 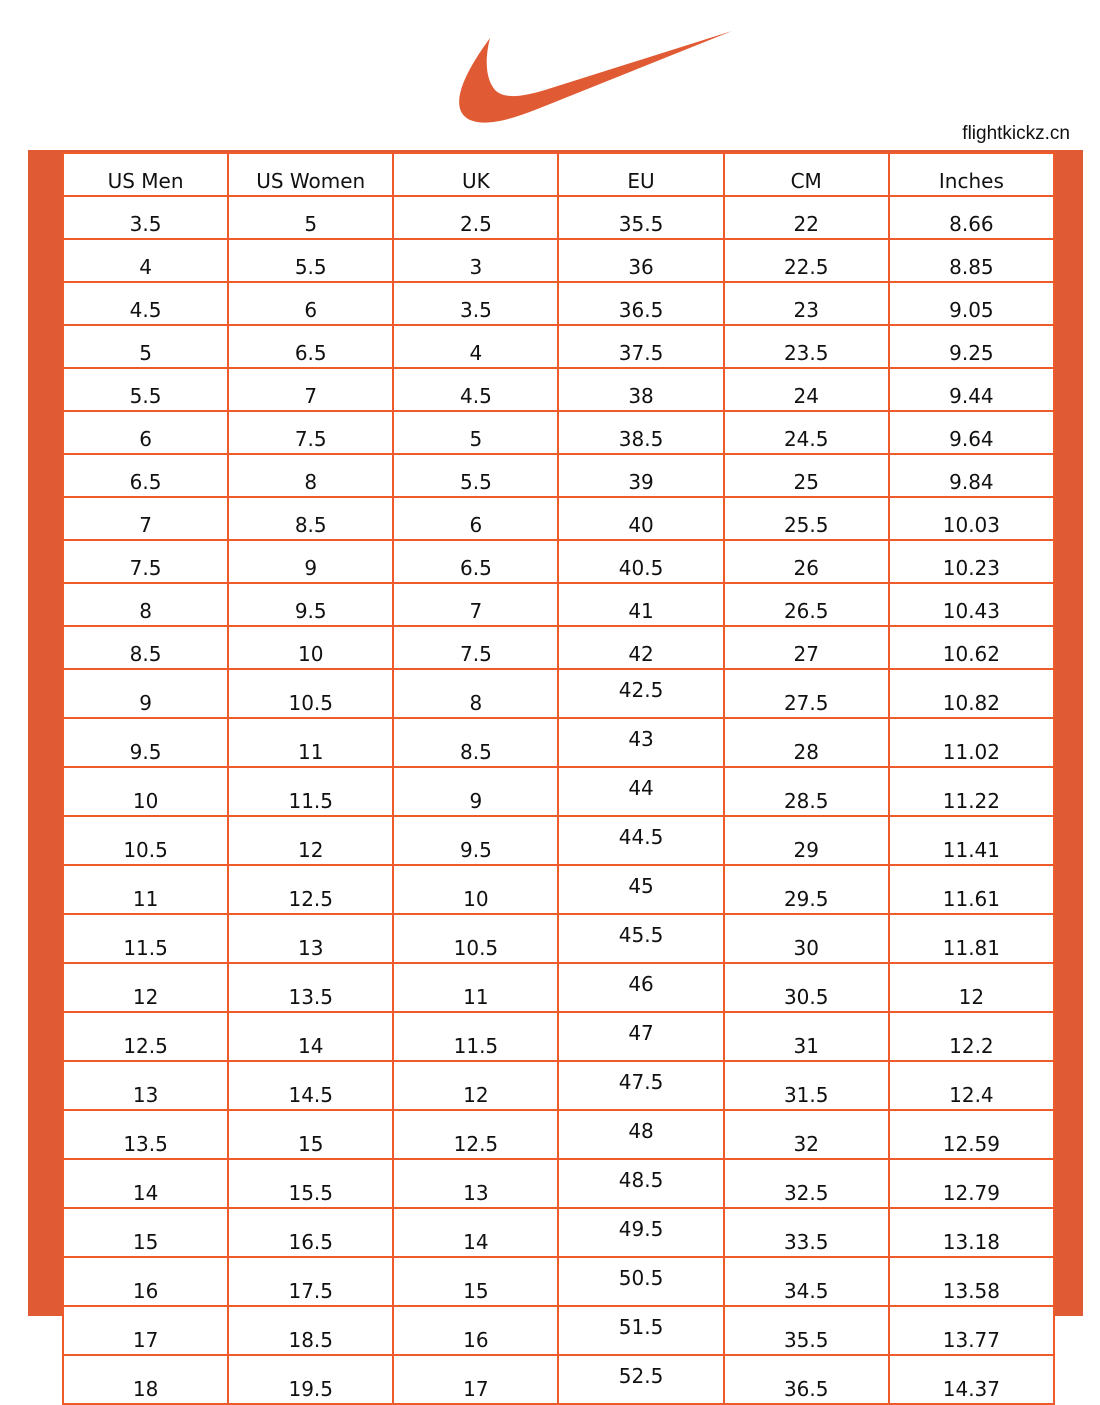 What do you see at coordinates (641, 1330) in the screenshot?
I see `cell-eu: 51.5` at bounding box center [641, 1330].